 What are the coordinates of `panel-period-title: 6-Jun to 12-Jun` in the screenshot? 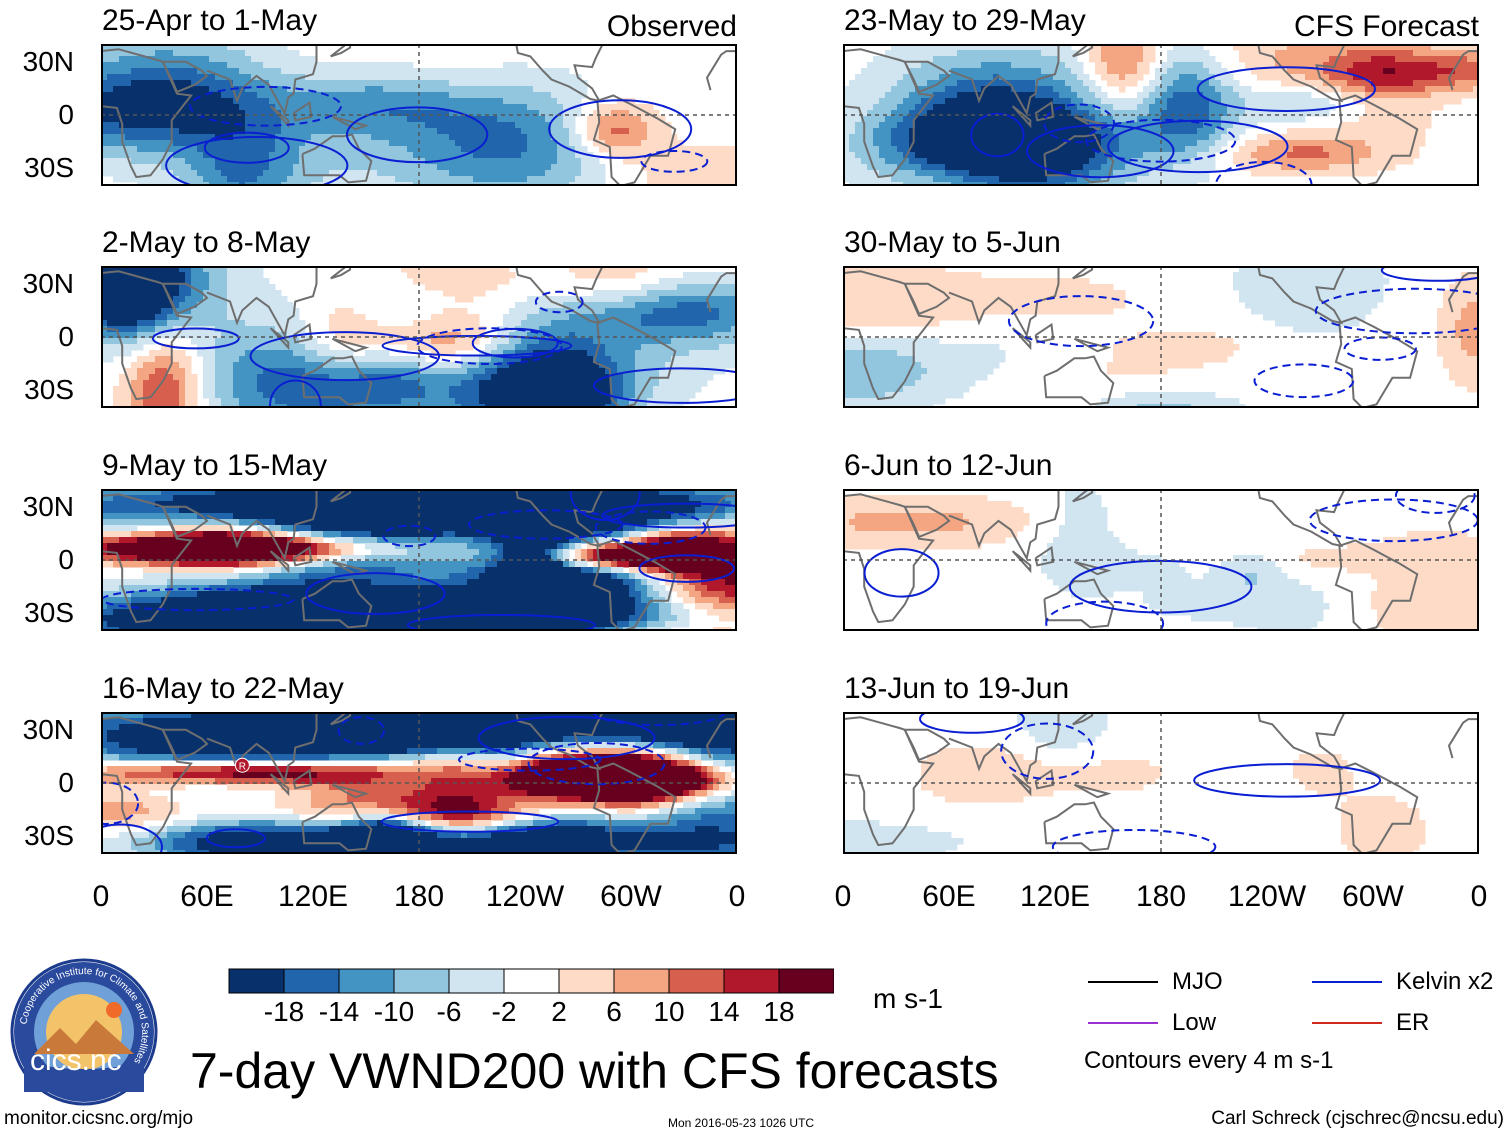 It's located at (948, 465).